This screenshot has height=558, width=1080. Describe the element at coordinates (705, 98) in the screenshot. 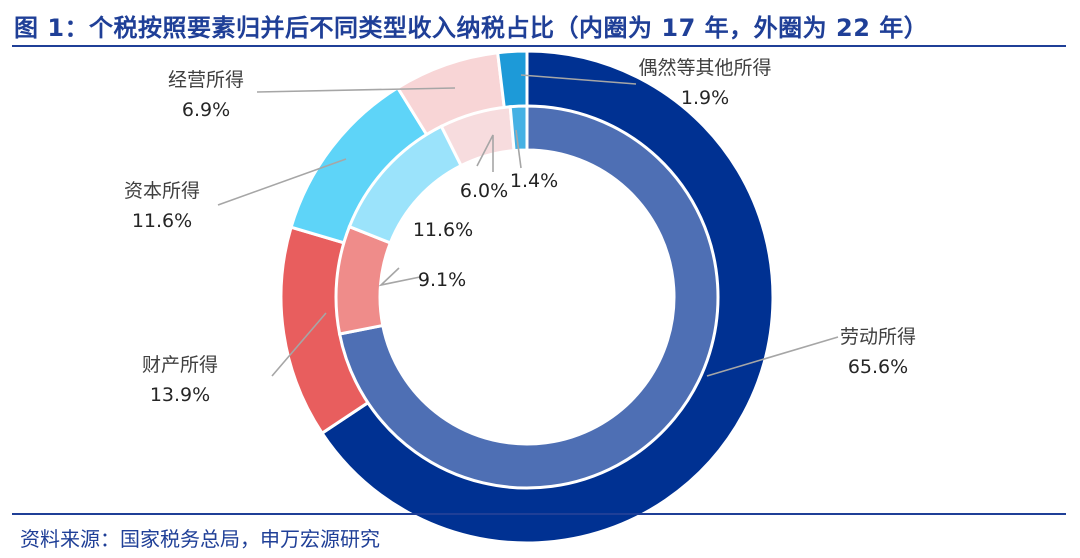

I see `outer-value-label-4: 1.9%` at that location.